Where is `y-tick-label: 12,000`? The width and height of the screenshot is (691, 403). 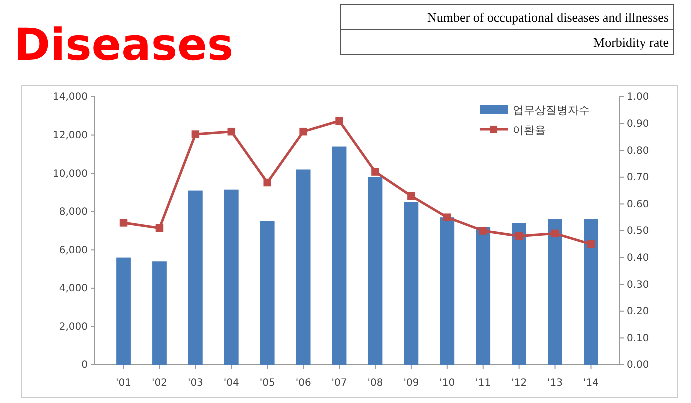 y-tick-label: 12,000 is located at coordinates (70, 136).